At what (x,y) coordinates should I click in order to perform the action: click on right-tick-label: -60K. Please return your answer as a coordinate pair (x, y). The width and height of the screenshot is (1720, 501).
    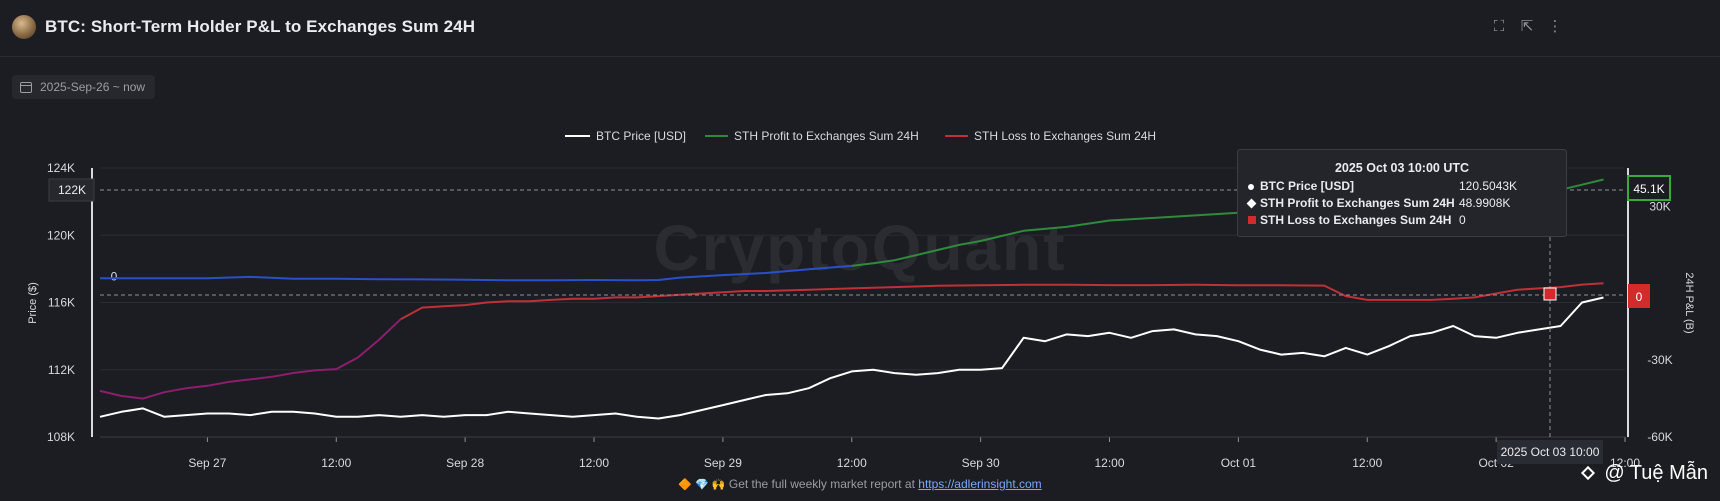
    Looking at the image, I should click on (1659, 437).